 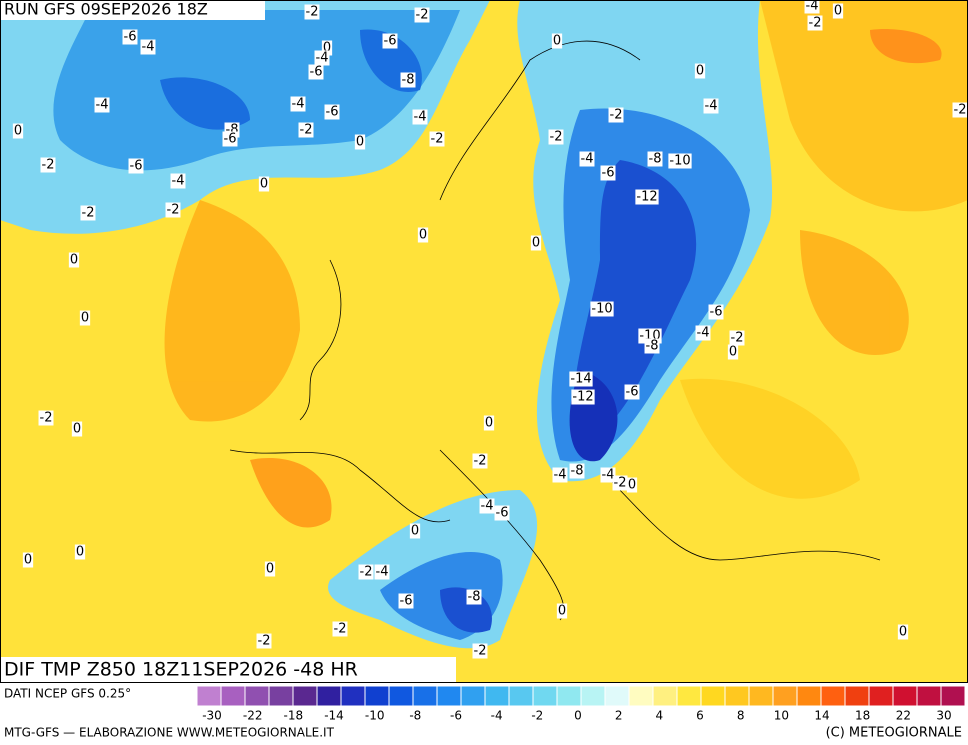 I want to click on colorbar-label: -6, so click(x=456, y=716).